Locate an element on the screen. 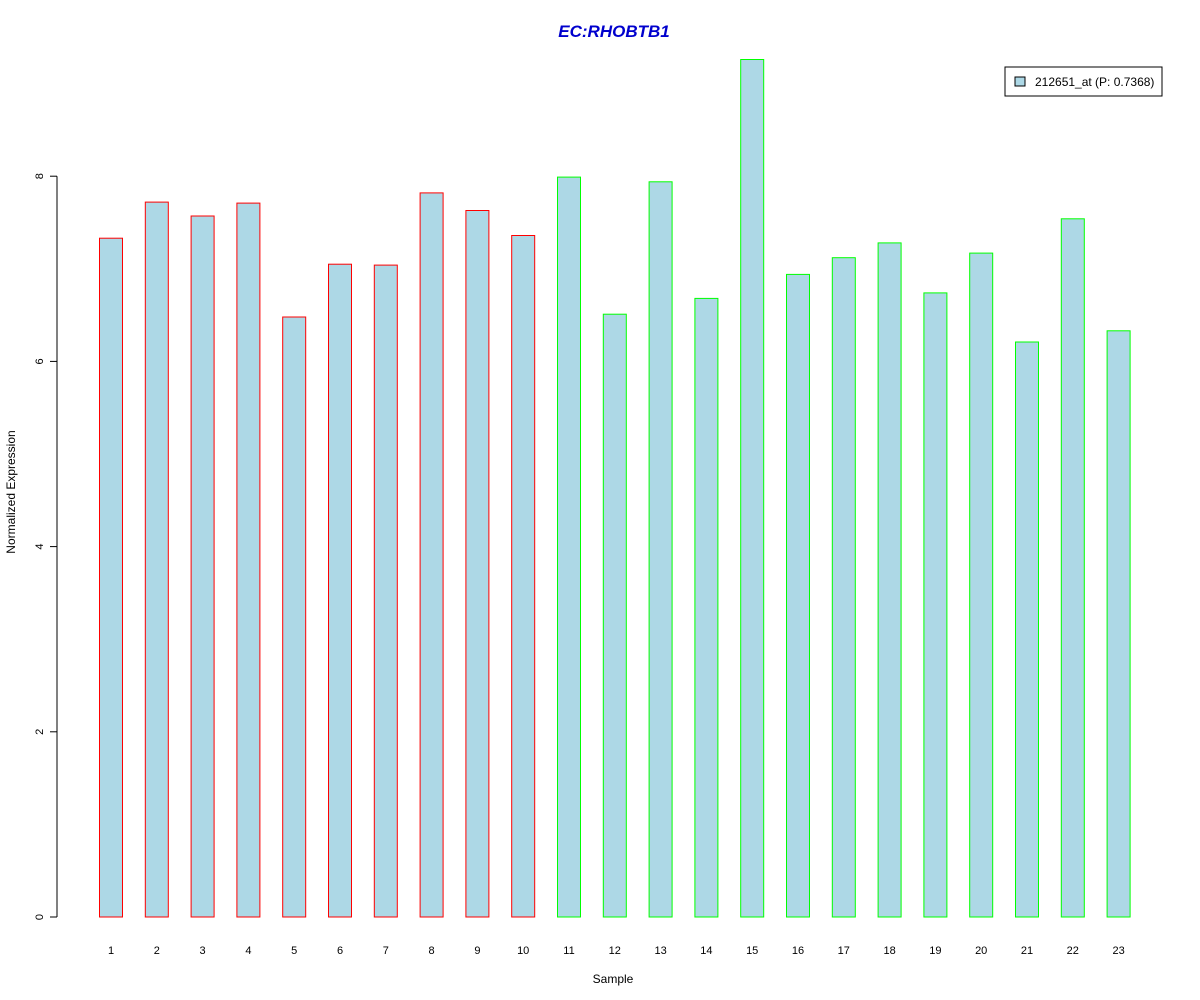 The image size is (1200, 1000). legend: 212651_at (P: 0.7368) is located at coordinates (1083, 81).